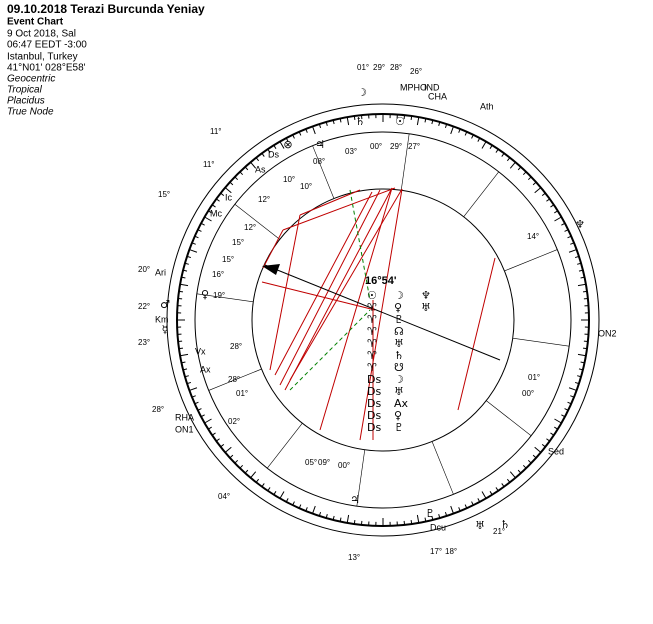 The height and width of the screenshot is (624, 653). Describe the element at coordinates (416, 71) in the screenshot. I see `degree-label: 26°` at that location.